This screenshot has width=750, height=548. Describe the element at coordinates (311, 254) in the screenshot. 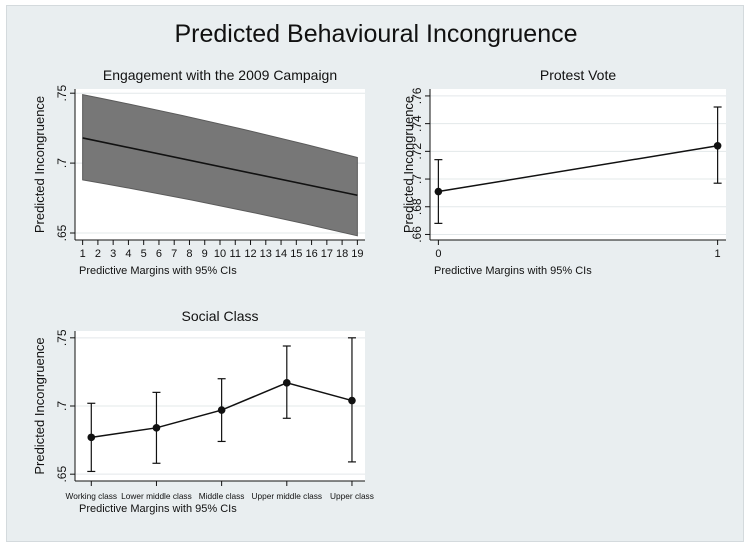

I see `engagement-xtick-label: 16` at that location.